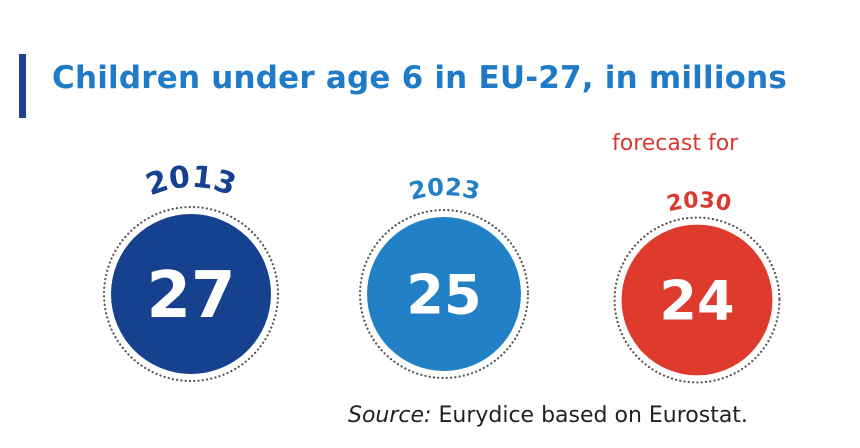  What do you see at coordinates (675, 143) in the screenshot?
I see `forecast-annotation: forecast for` at bounding box center [675, 143].